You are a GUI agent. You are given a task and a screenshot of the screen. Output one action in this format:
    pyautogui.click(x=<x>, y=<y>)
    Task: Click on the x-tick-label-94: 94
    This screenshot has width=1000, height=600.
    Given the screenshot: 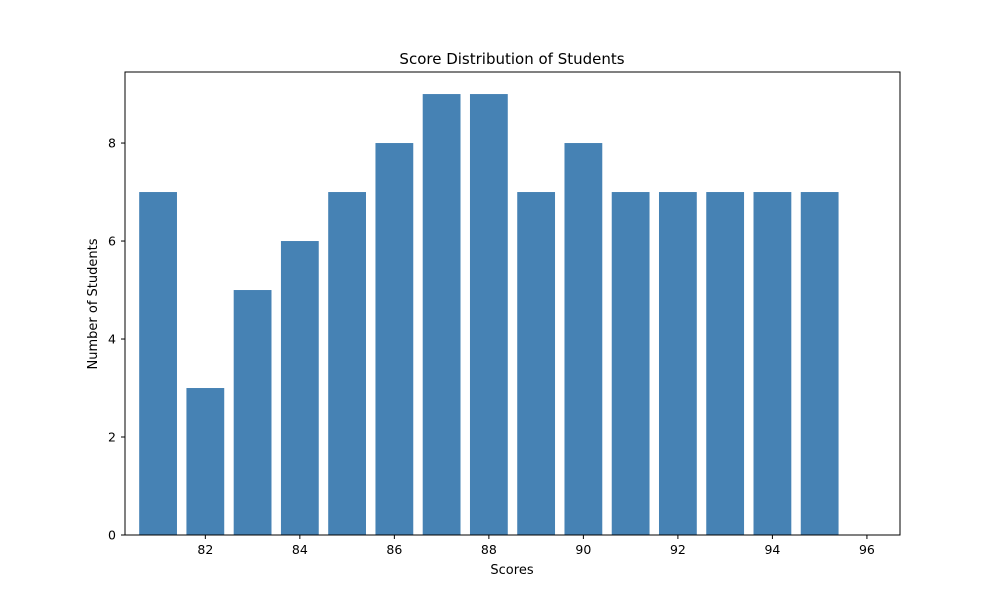 What is the action you would take?
    pyautogui.click(x=772, y=549)
    